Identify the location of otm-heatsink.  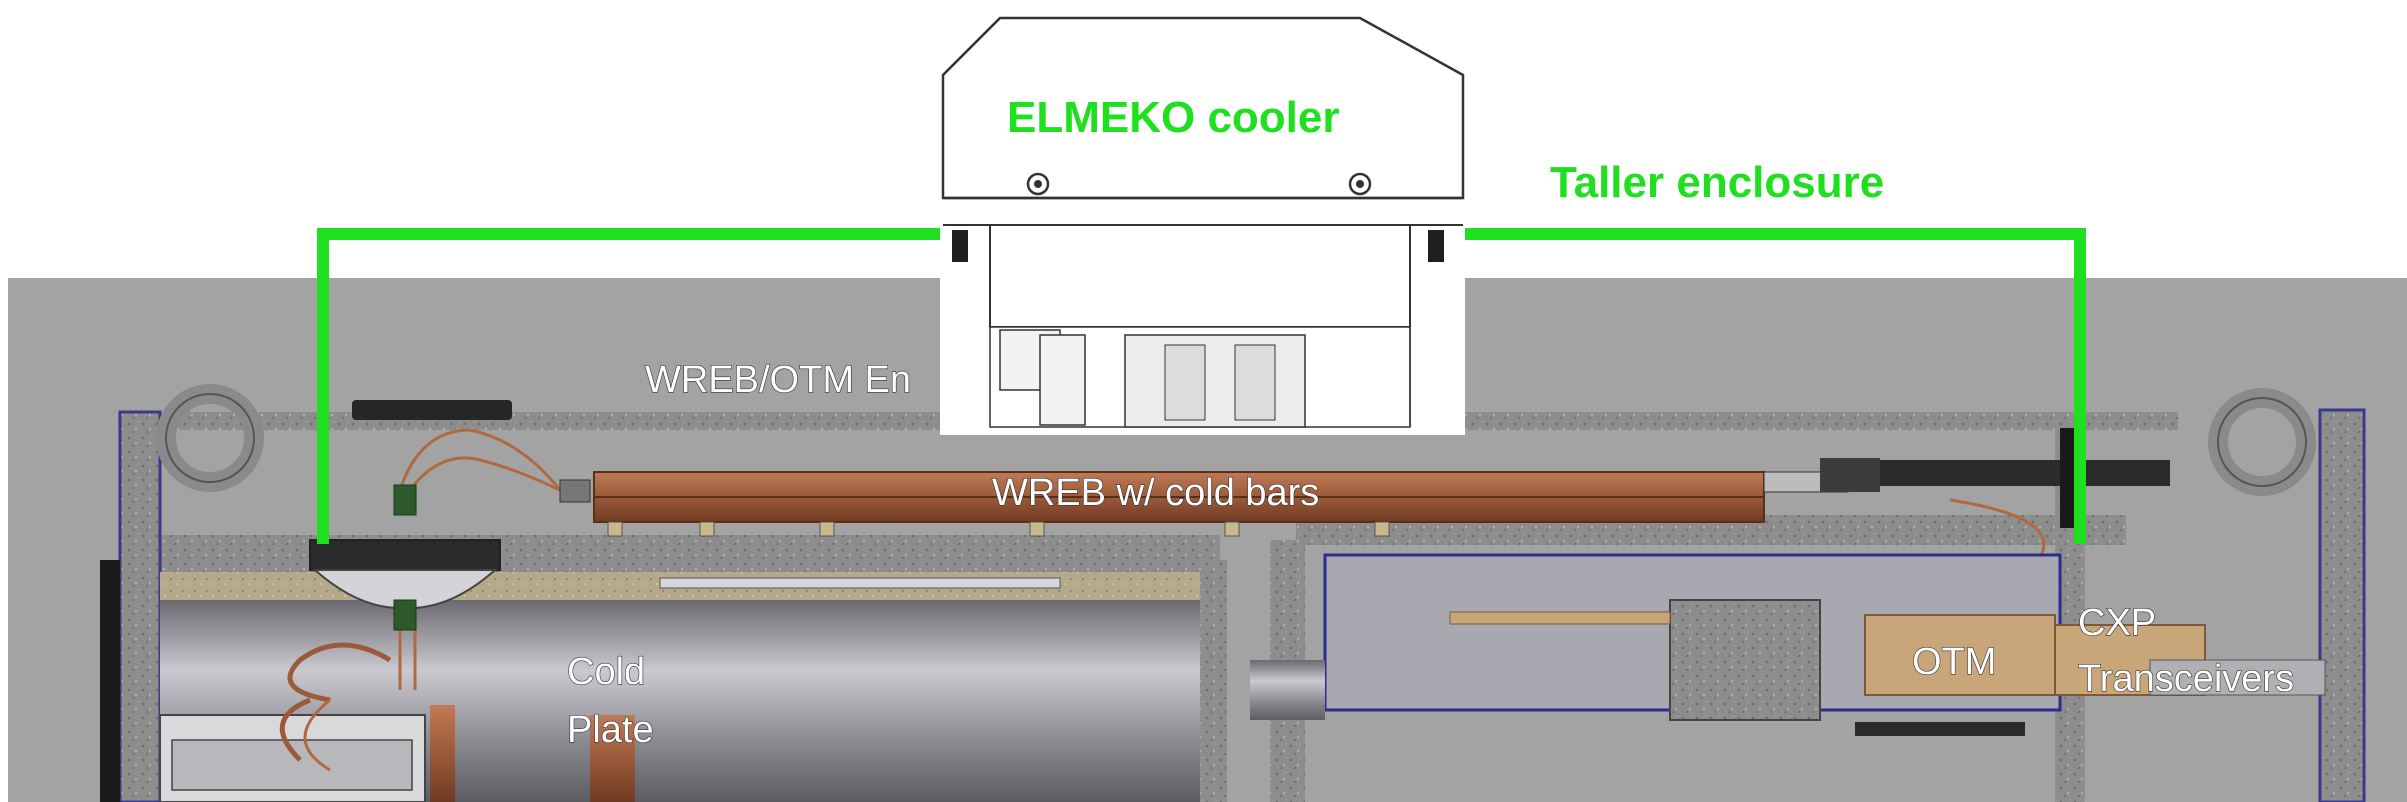
(1940, 729).